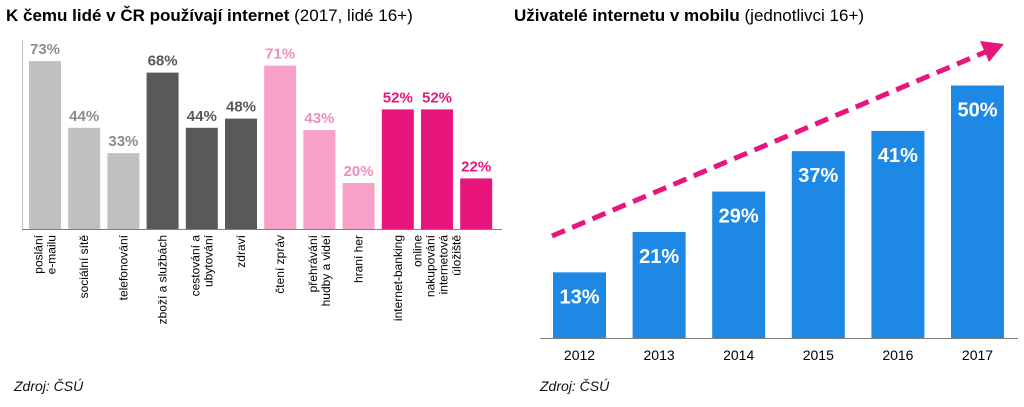  What do you see at coordinates (280, 54) in the screenshot?
I see `left-value-label-6: 71%` at bounding box center [280, 54].